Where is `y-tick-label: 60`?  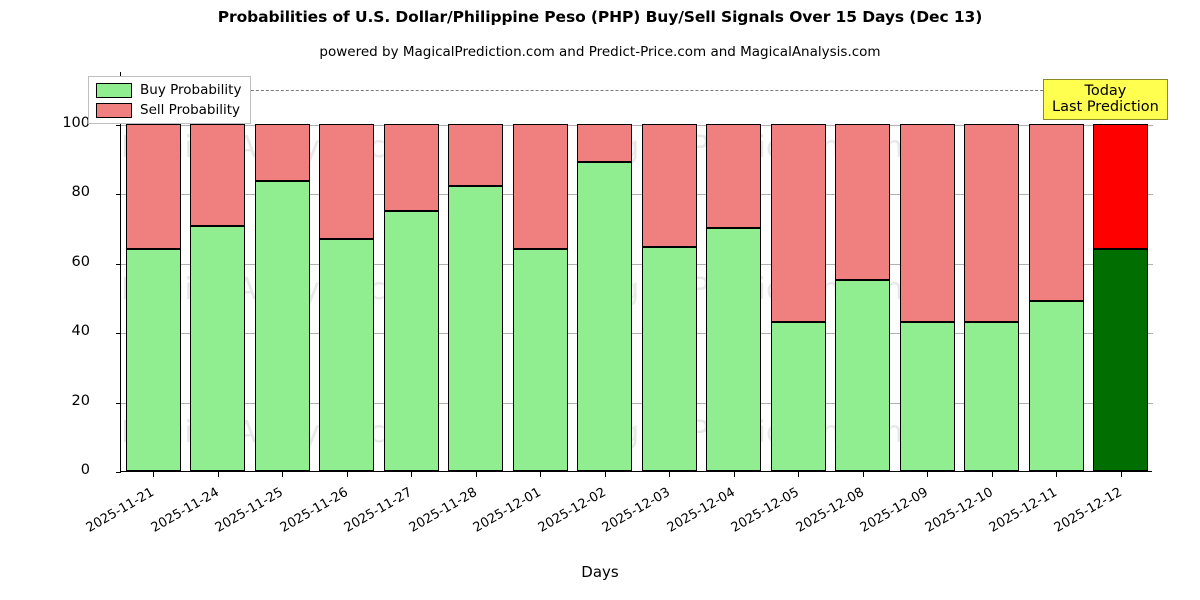
y-tick-label: 60 is located at coordinates (80, 261).